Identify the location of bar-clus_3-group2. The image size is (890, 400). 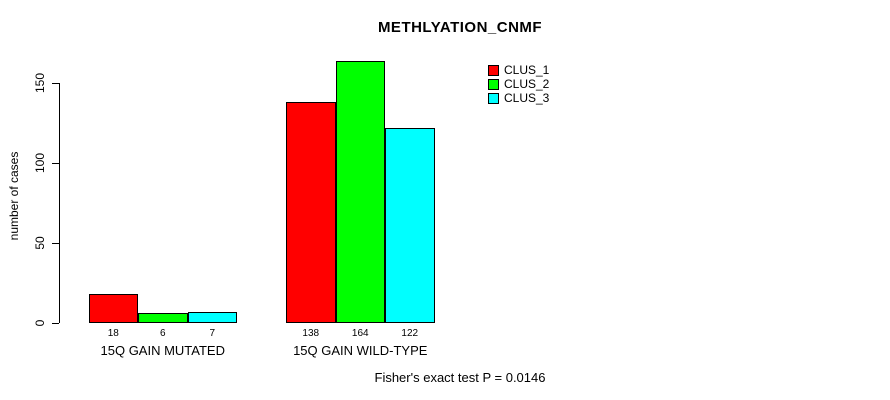
(410, 225).